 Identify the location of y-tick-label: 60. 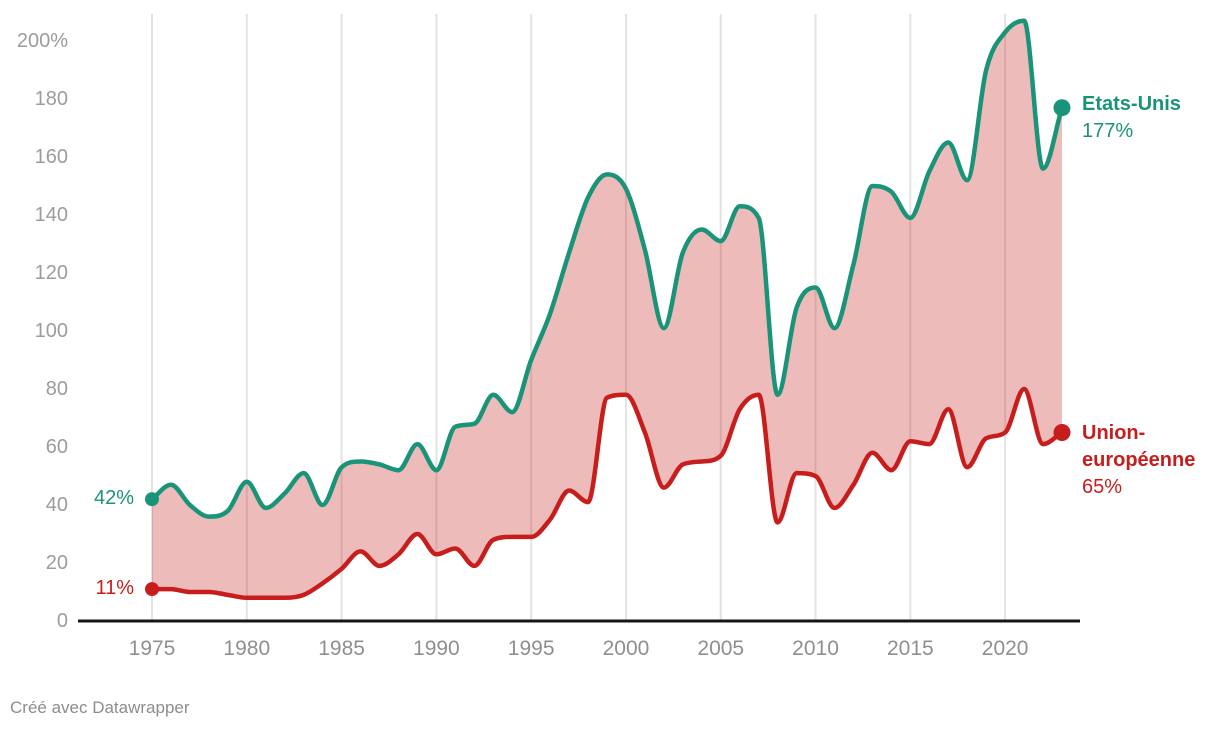
(56, 447).